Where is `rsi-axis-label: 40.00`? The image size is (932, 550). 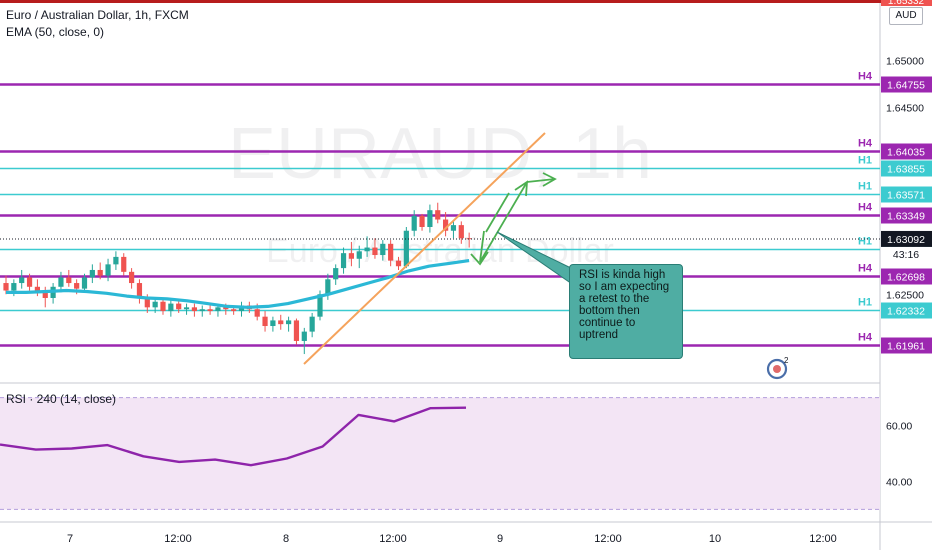
rsi-axis-label: 40.00 is located at coordinates (899, 482).